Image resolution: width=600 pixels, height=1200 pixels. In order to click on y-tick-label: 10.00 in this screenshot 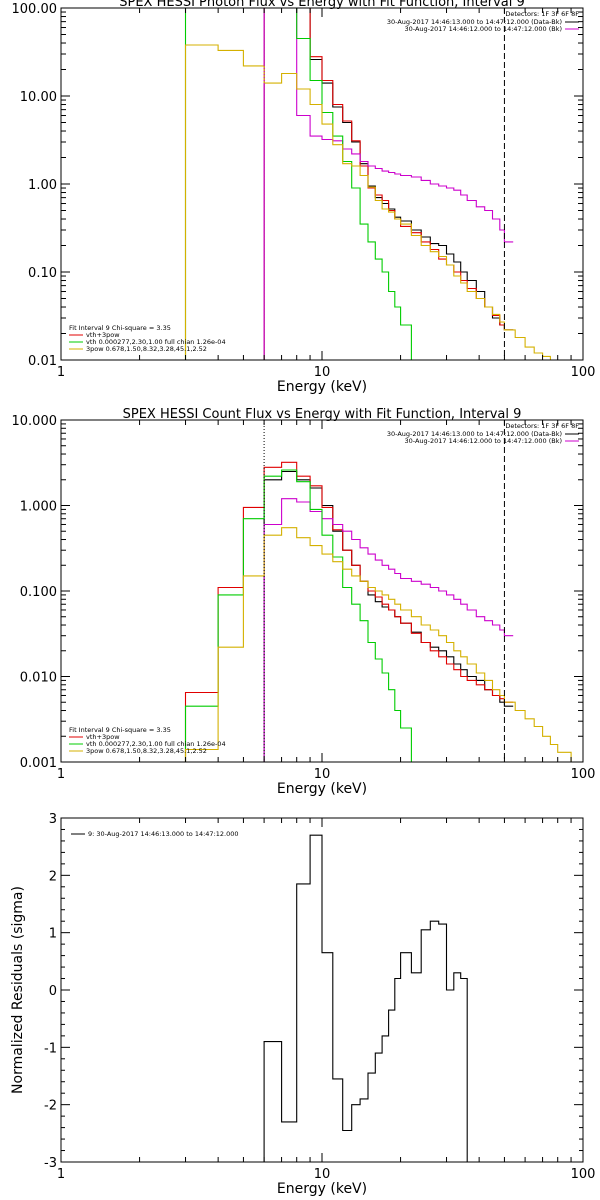, I will do `click(38, 97)`.